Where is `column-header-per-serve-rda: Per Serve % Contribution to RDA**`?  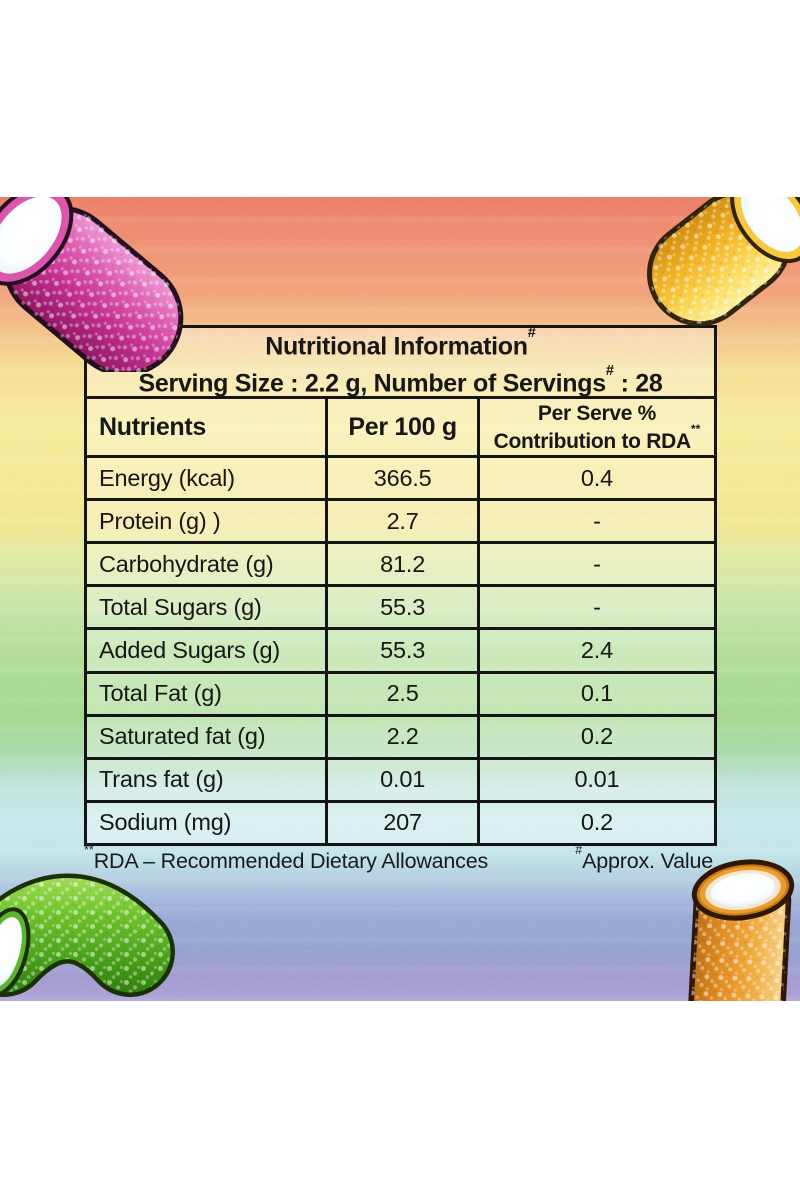 column-header-per-serve-rda: Per Serve % Contribution to RDA** is located at coordinates (595, 427).